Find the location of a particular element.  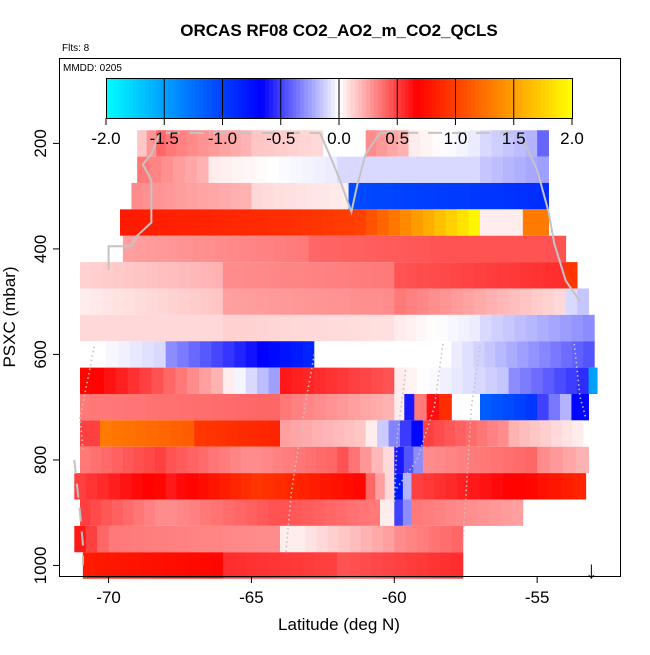

chart-title: ORCAS RF08 CO2_AO2_m_CO2_QCLS is located at coordinates (338, 30).